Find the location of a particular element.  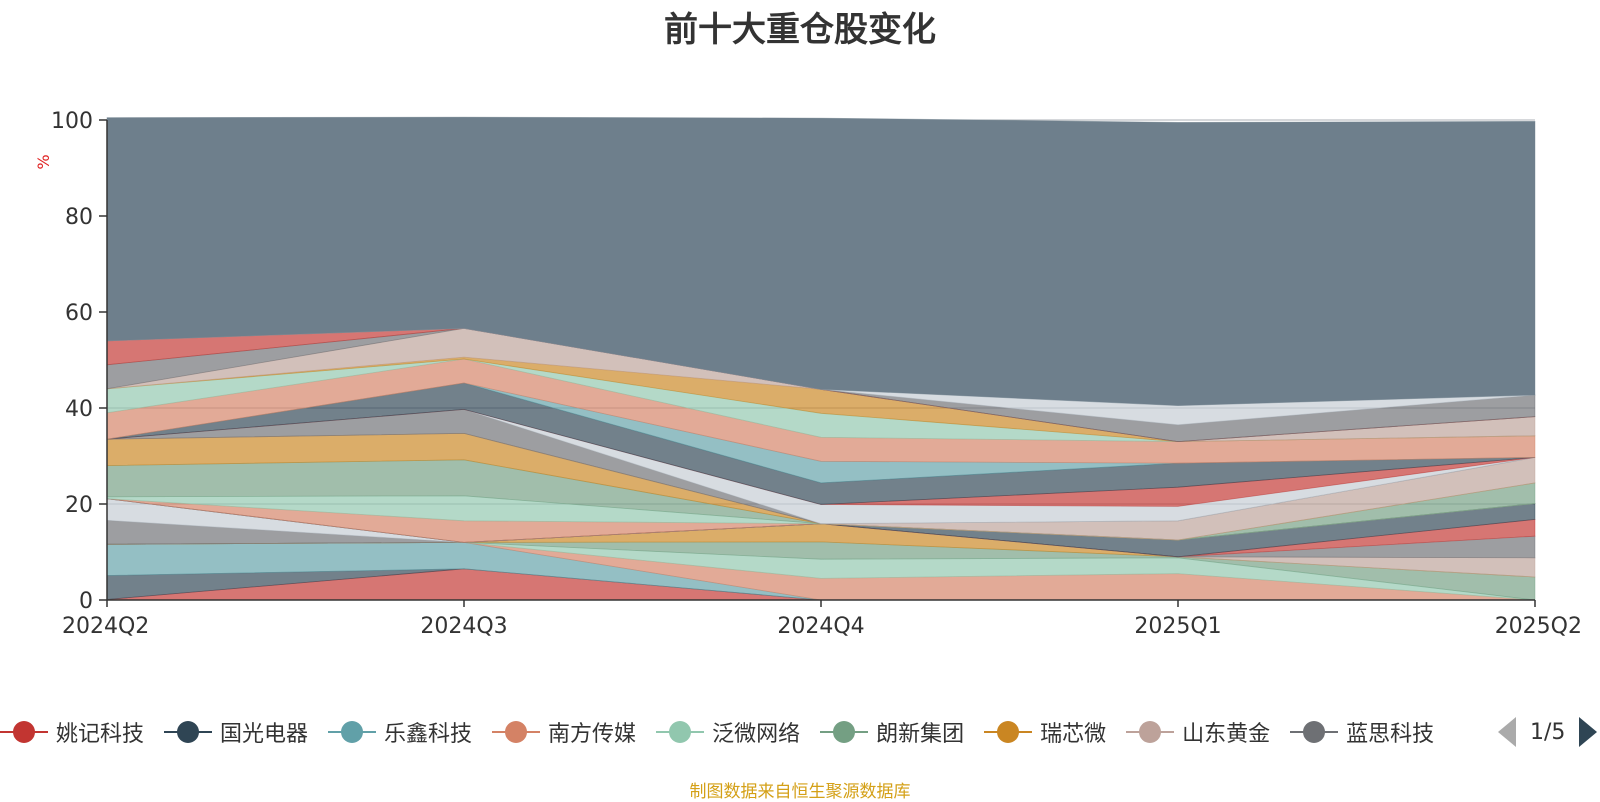

legend: 姚记科技 国光电器 乐鑫科技 南方传媒 泛微网络 朗新集团 瑞芯微 山东黄金 蓝思科技 is located at coordinates (740, 732).